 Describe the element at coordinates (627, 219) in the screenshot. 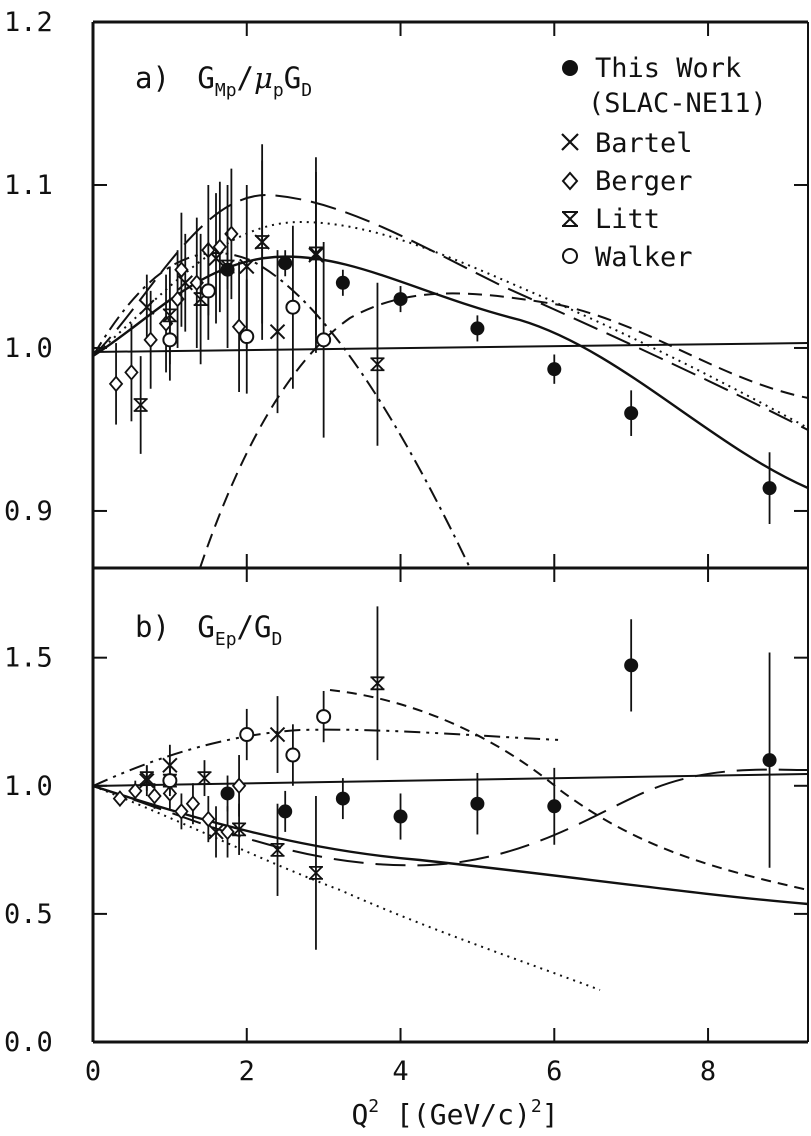

I see `legend-label: Litt` at that location.